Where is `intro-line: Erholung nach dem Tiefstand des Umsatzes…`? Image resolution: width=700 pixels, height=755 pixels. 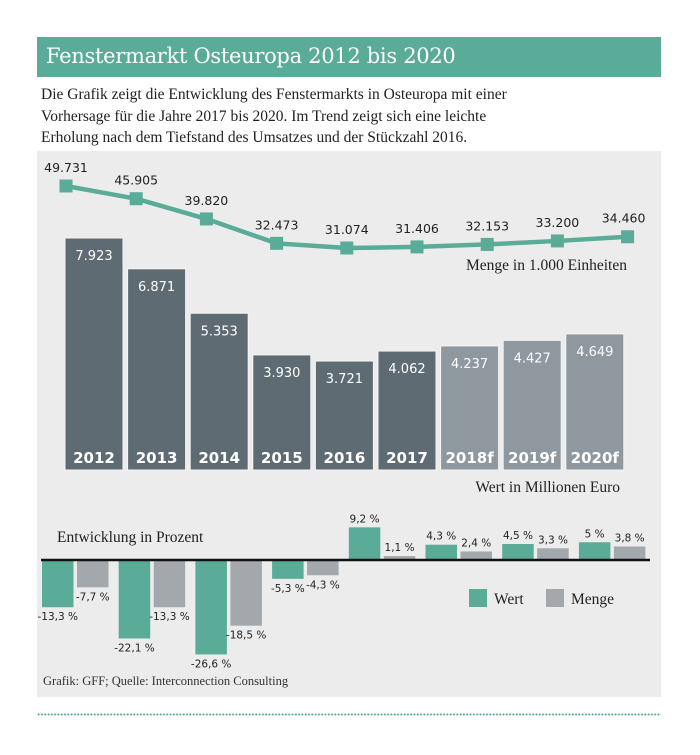
intro-line: Erholung nach dem Tiefstand des Umsatzes… is located at coordinates (254, 137).